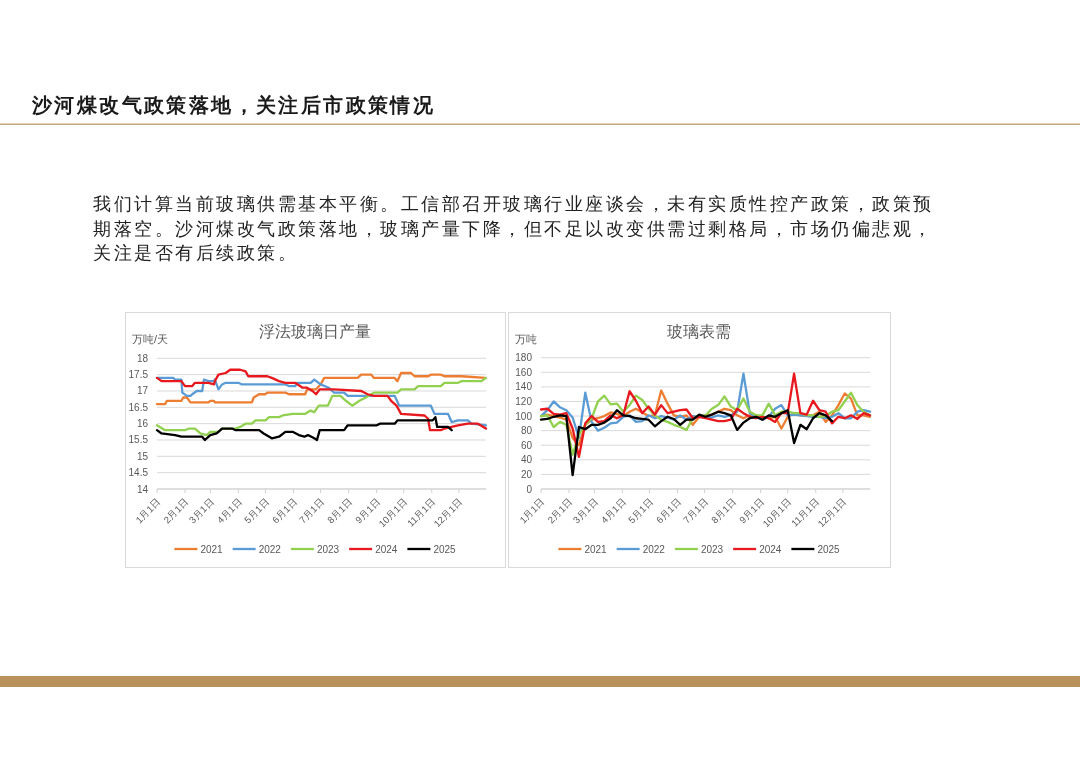 This screenshot has height=764, width=1080. I want to click on y-tick-label: 16, so click(142, 424).